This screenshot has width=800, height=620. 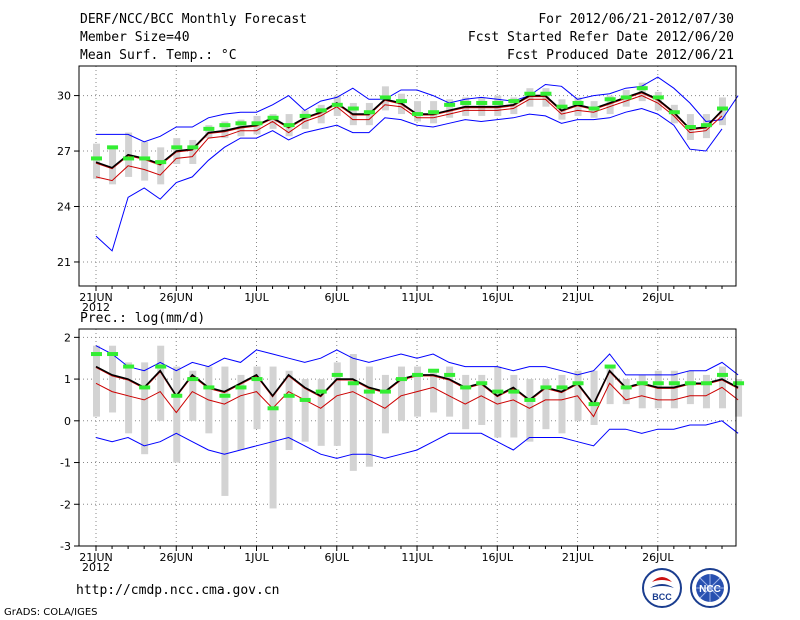 What do you see at coordinates (337, 557) in the screenshot?
I see `x-tick-label: 6JUL` at bounding box center [337, 557].